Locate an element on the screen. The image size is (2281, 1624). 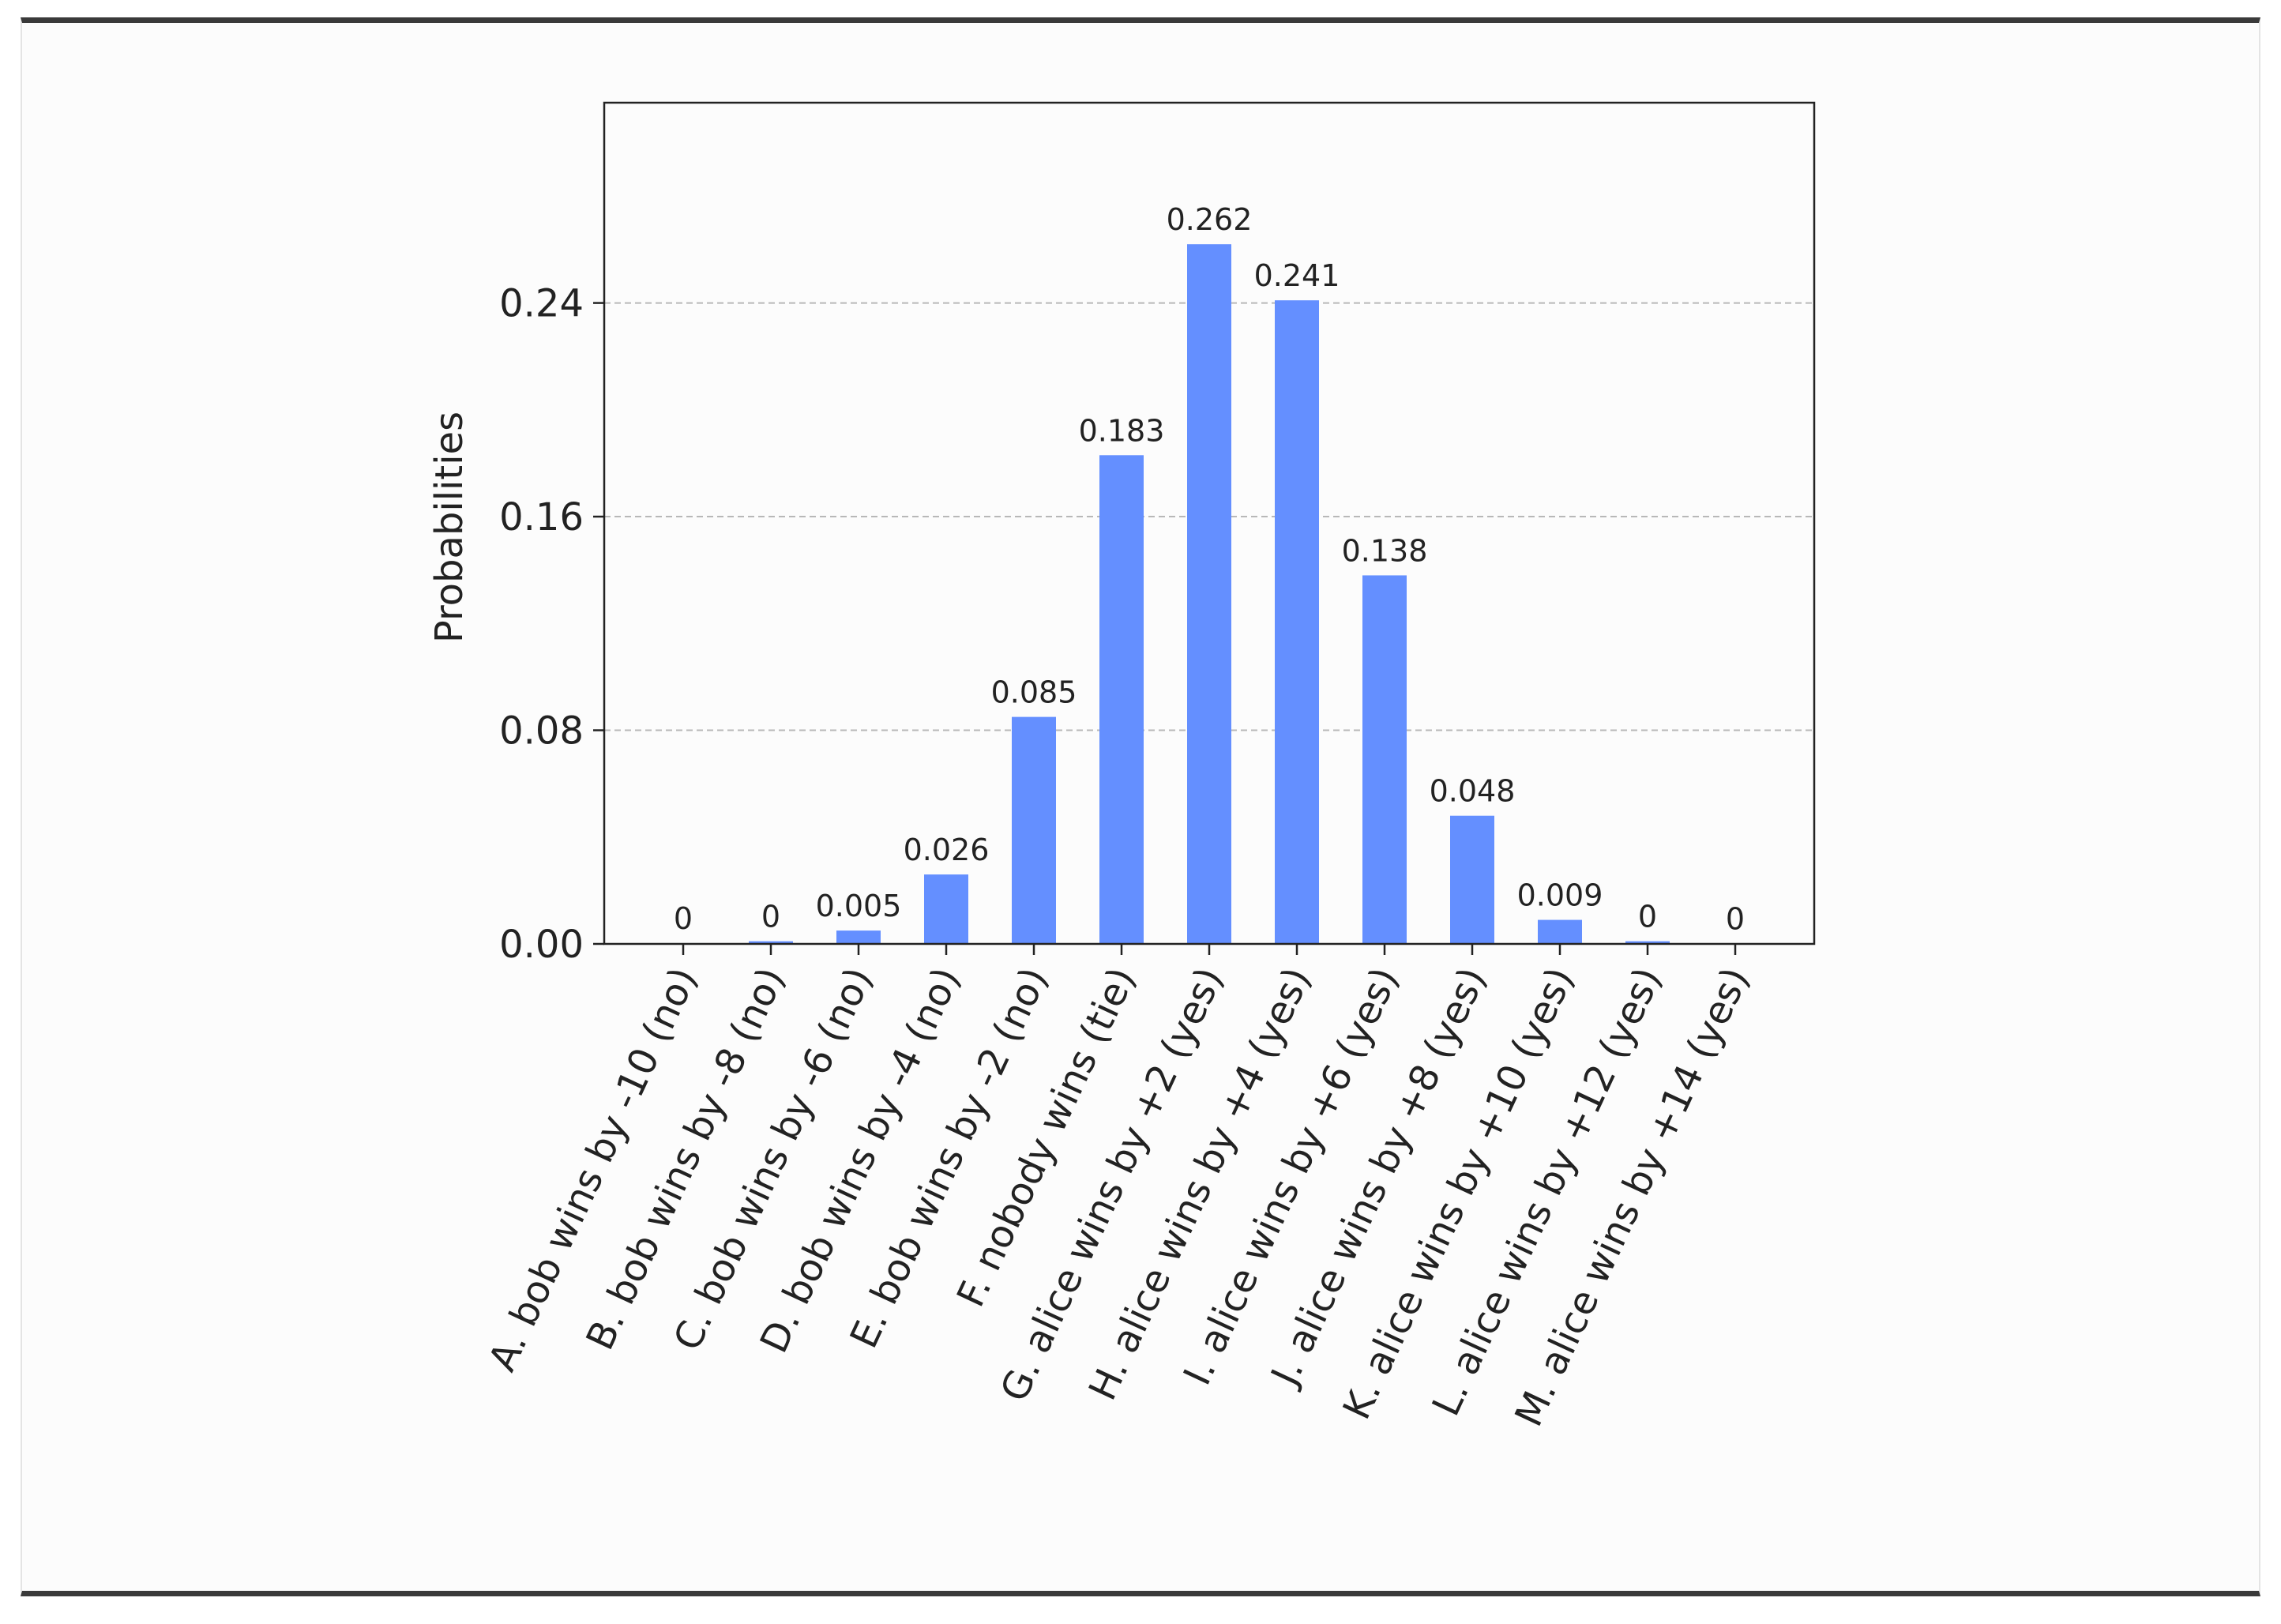
y-axis-ticks: 0.00 0.08 0.16 0.24 is located at coordinates (551, 624).